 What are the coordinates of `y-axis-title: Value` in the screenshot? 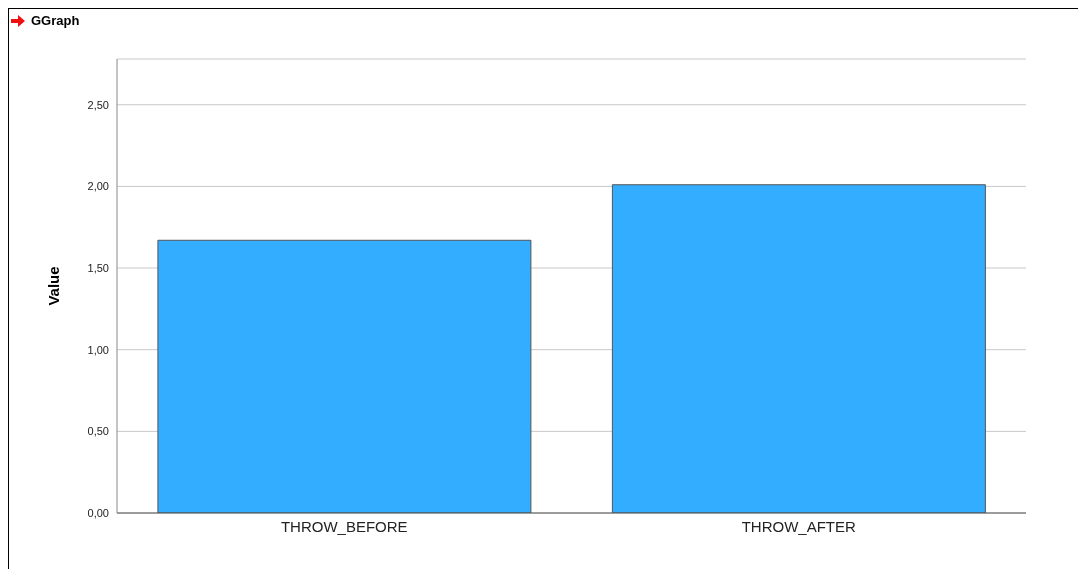 It's located at (54, 286).